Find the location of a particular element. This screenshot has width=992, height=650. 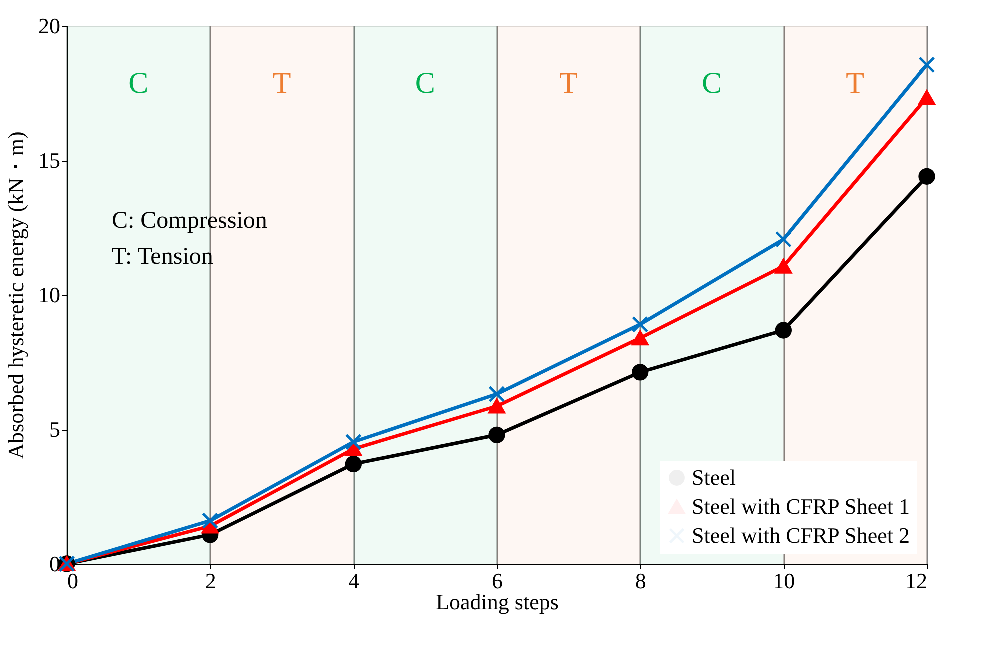

y-tick-label: 20 is located at coordinates (49, 26).